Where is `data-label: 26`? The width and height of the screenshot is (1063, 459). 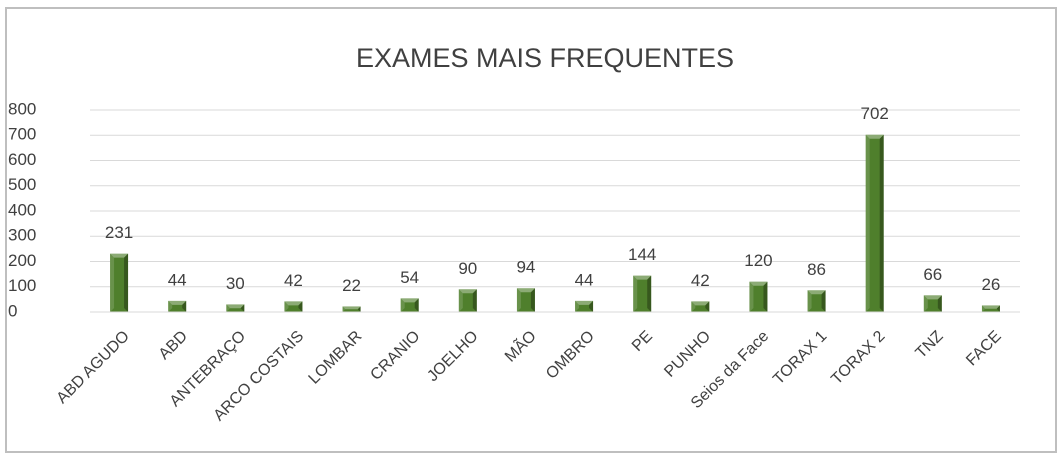
data-label: 26 is located at coordinates (990, 284).